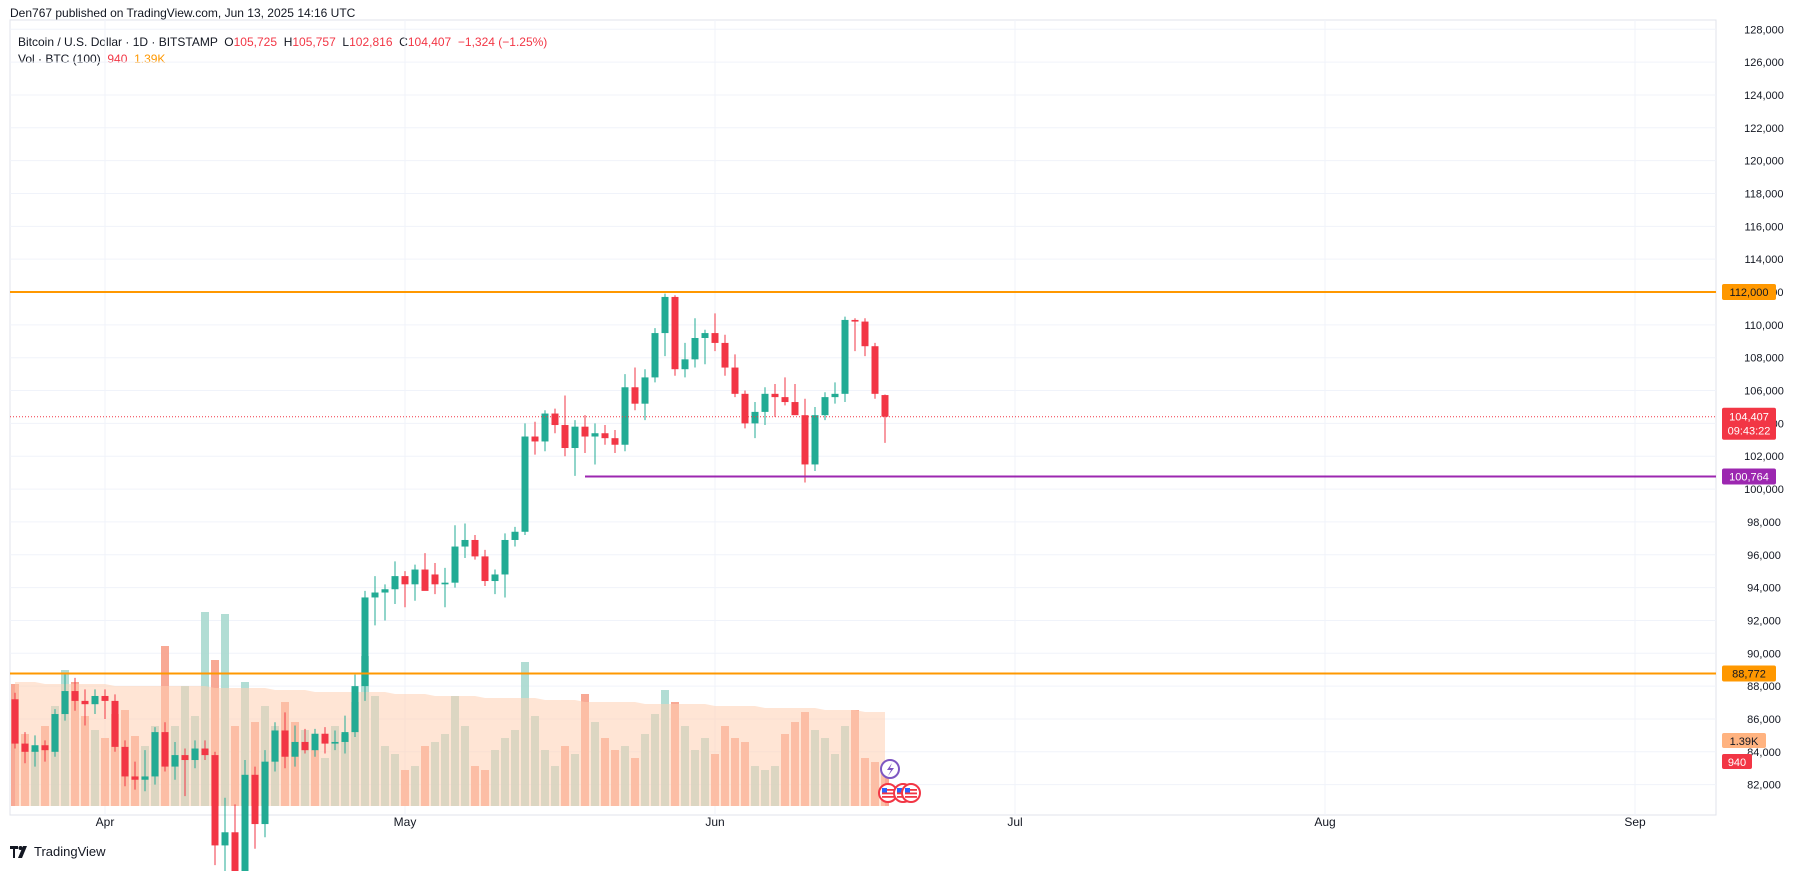  What do you see at coordinates (890, 769) in the screenshot?
I see `bolt-icon` at bounding box center [890, 769].